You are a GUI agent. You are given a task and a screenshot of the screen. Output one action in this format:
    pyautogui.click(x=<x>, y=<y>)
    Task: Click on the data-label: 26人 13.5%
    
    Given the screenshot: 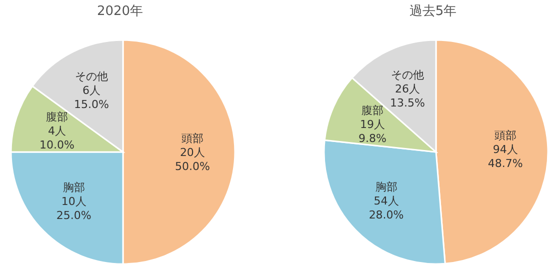 What is the action you would take?
    pyautogui.click(x=407, y=96)
    